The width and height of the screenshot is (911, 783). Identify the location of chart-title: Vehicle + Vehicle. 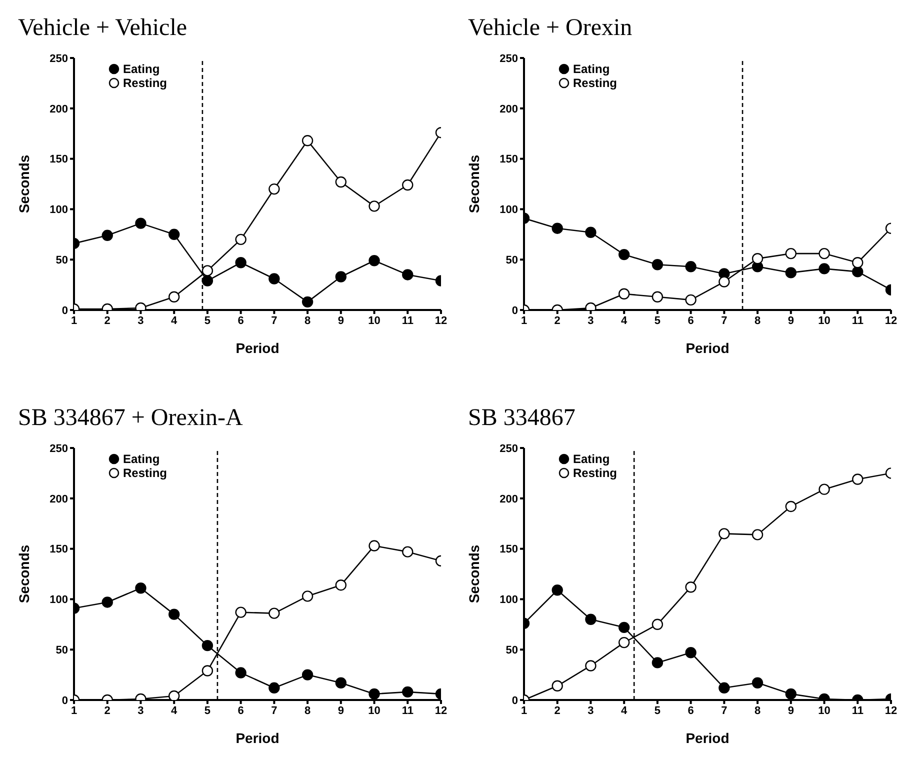
(102, 28).